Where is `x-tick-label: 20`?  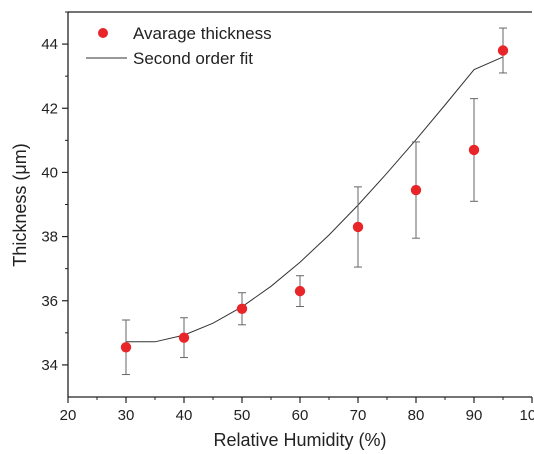 x-tick-label: 20 is located at coordinates (68, 415).